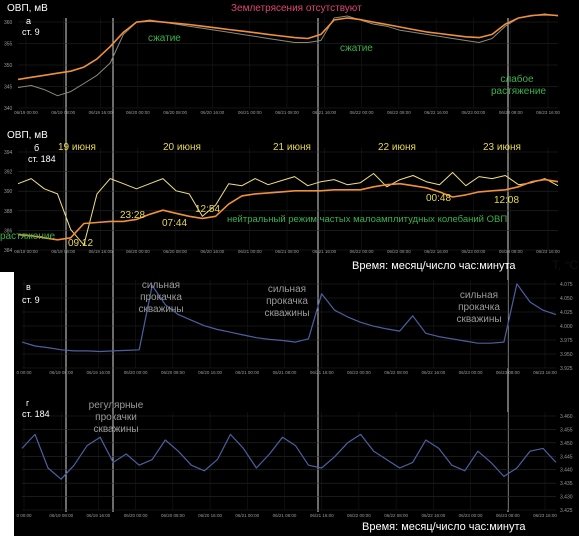 Image resolution: width=579 pixels, height=536 pixels. Describe the element at coordinates (566, 327) in the screenshot. I see `y-tick-label: 4.000` at that location.